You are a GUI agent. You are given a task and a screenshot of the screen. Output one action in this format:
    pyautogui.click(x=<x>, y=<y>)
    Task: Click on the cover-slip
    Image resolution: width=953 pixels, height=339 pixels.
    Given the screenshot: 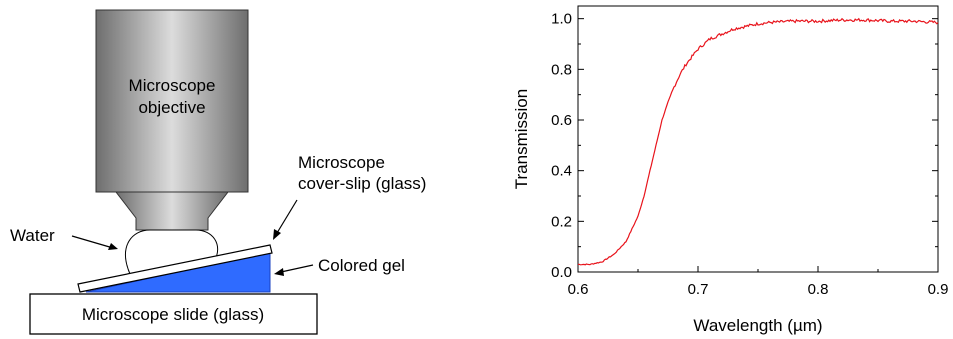 What is the action you would take?
    pyautogui.click(x=175, y=268)
    